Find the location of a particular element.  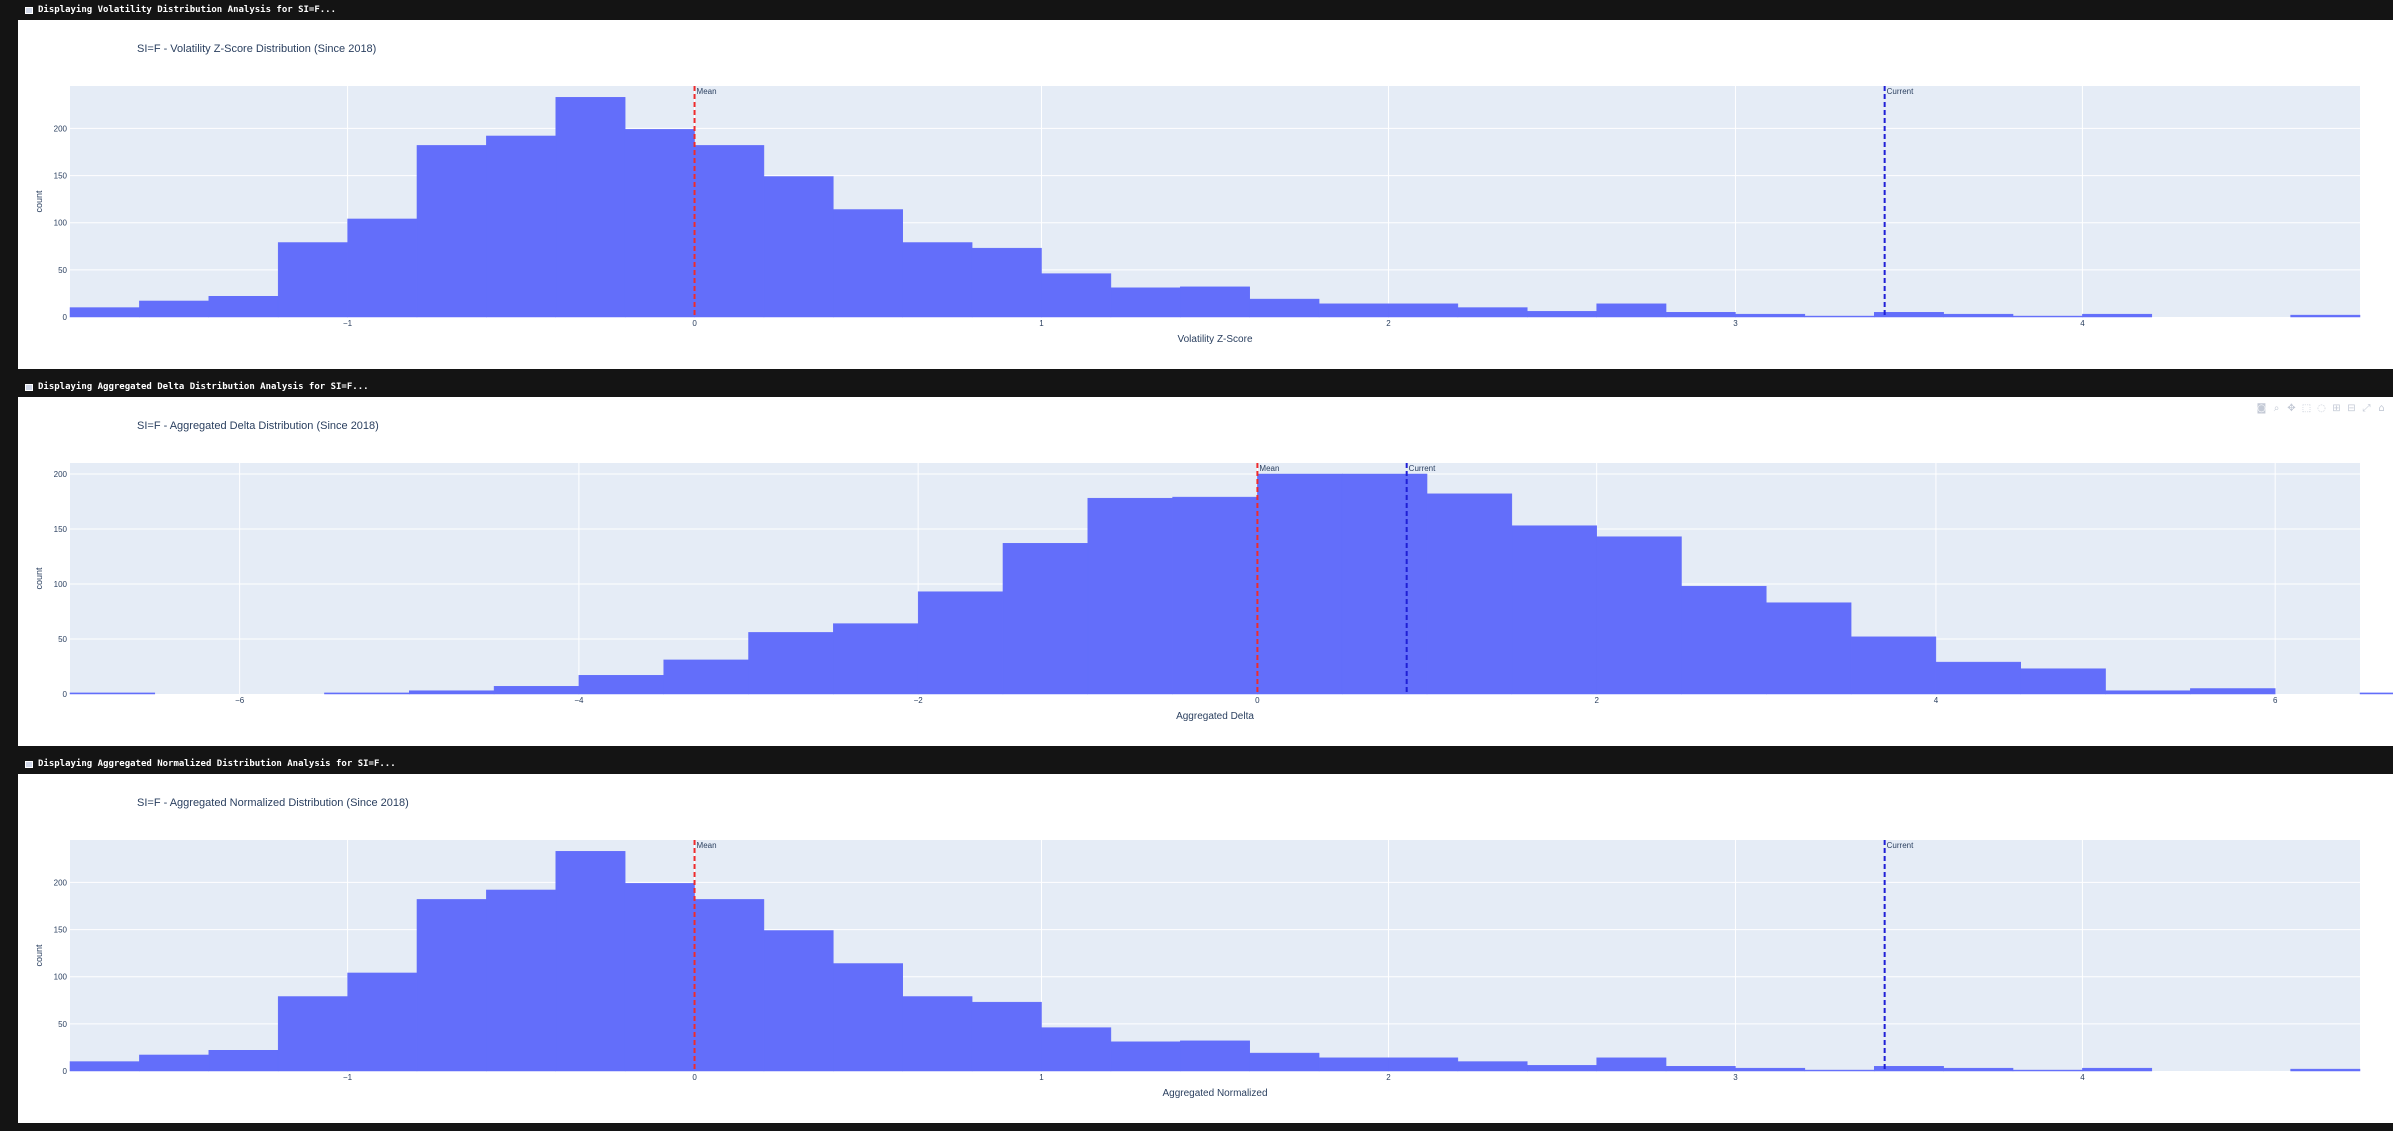

current-label: Current is located at coordinates (1422, 468).